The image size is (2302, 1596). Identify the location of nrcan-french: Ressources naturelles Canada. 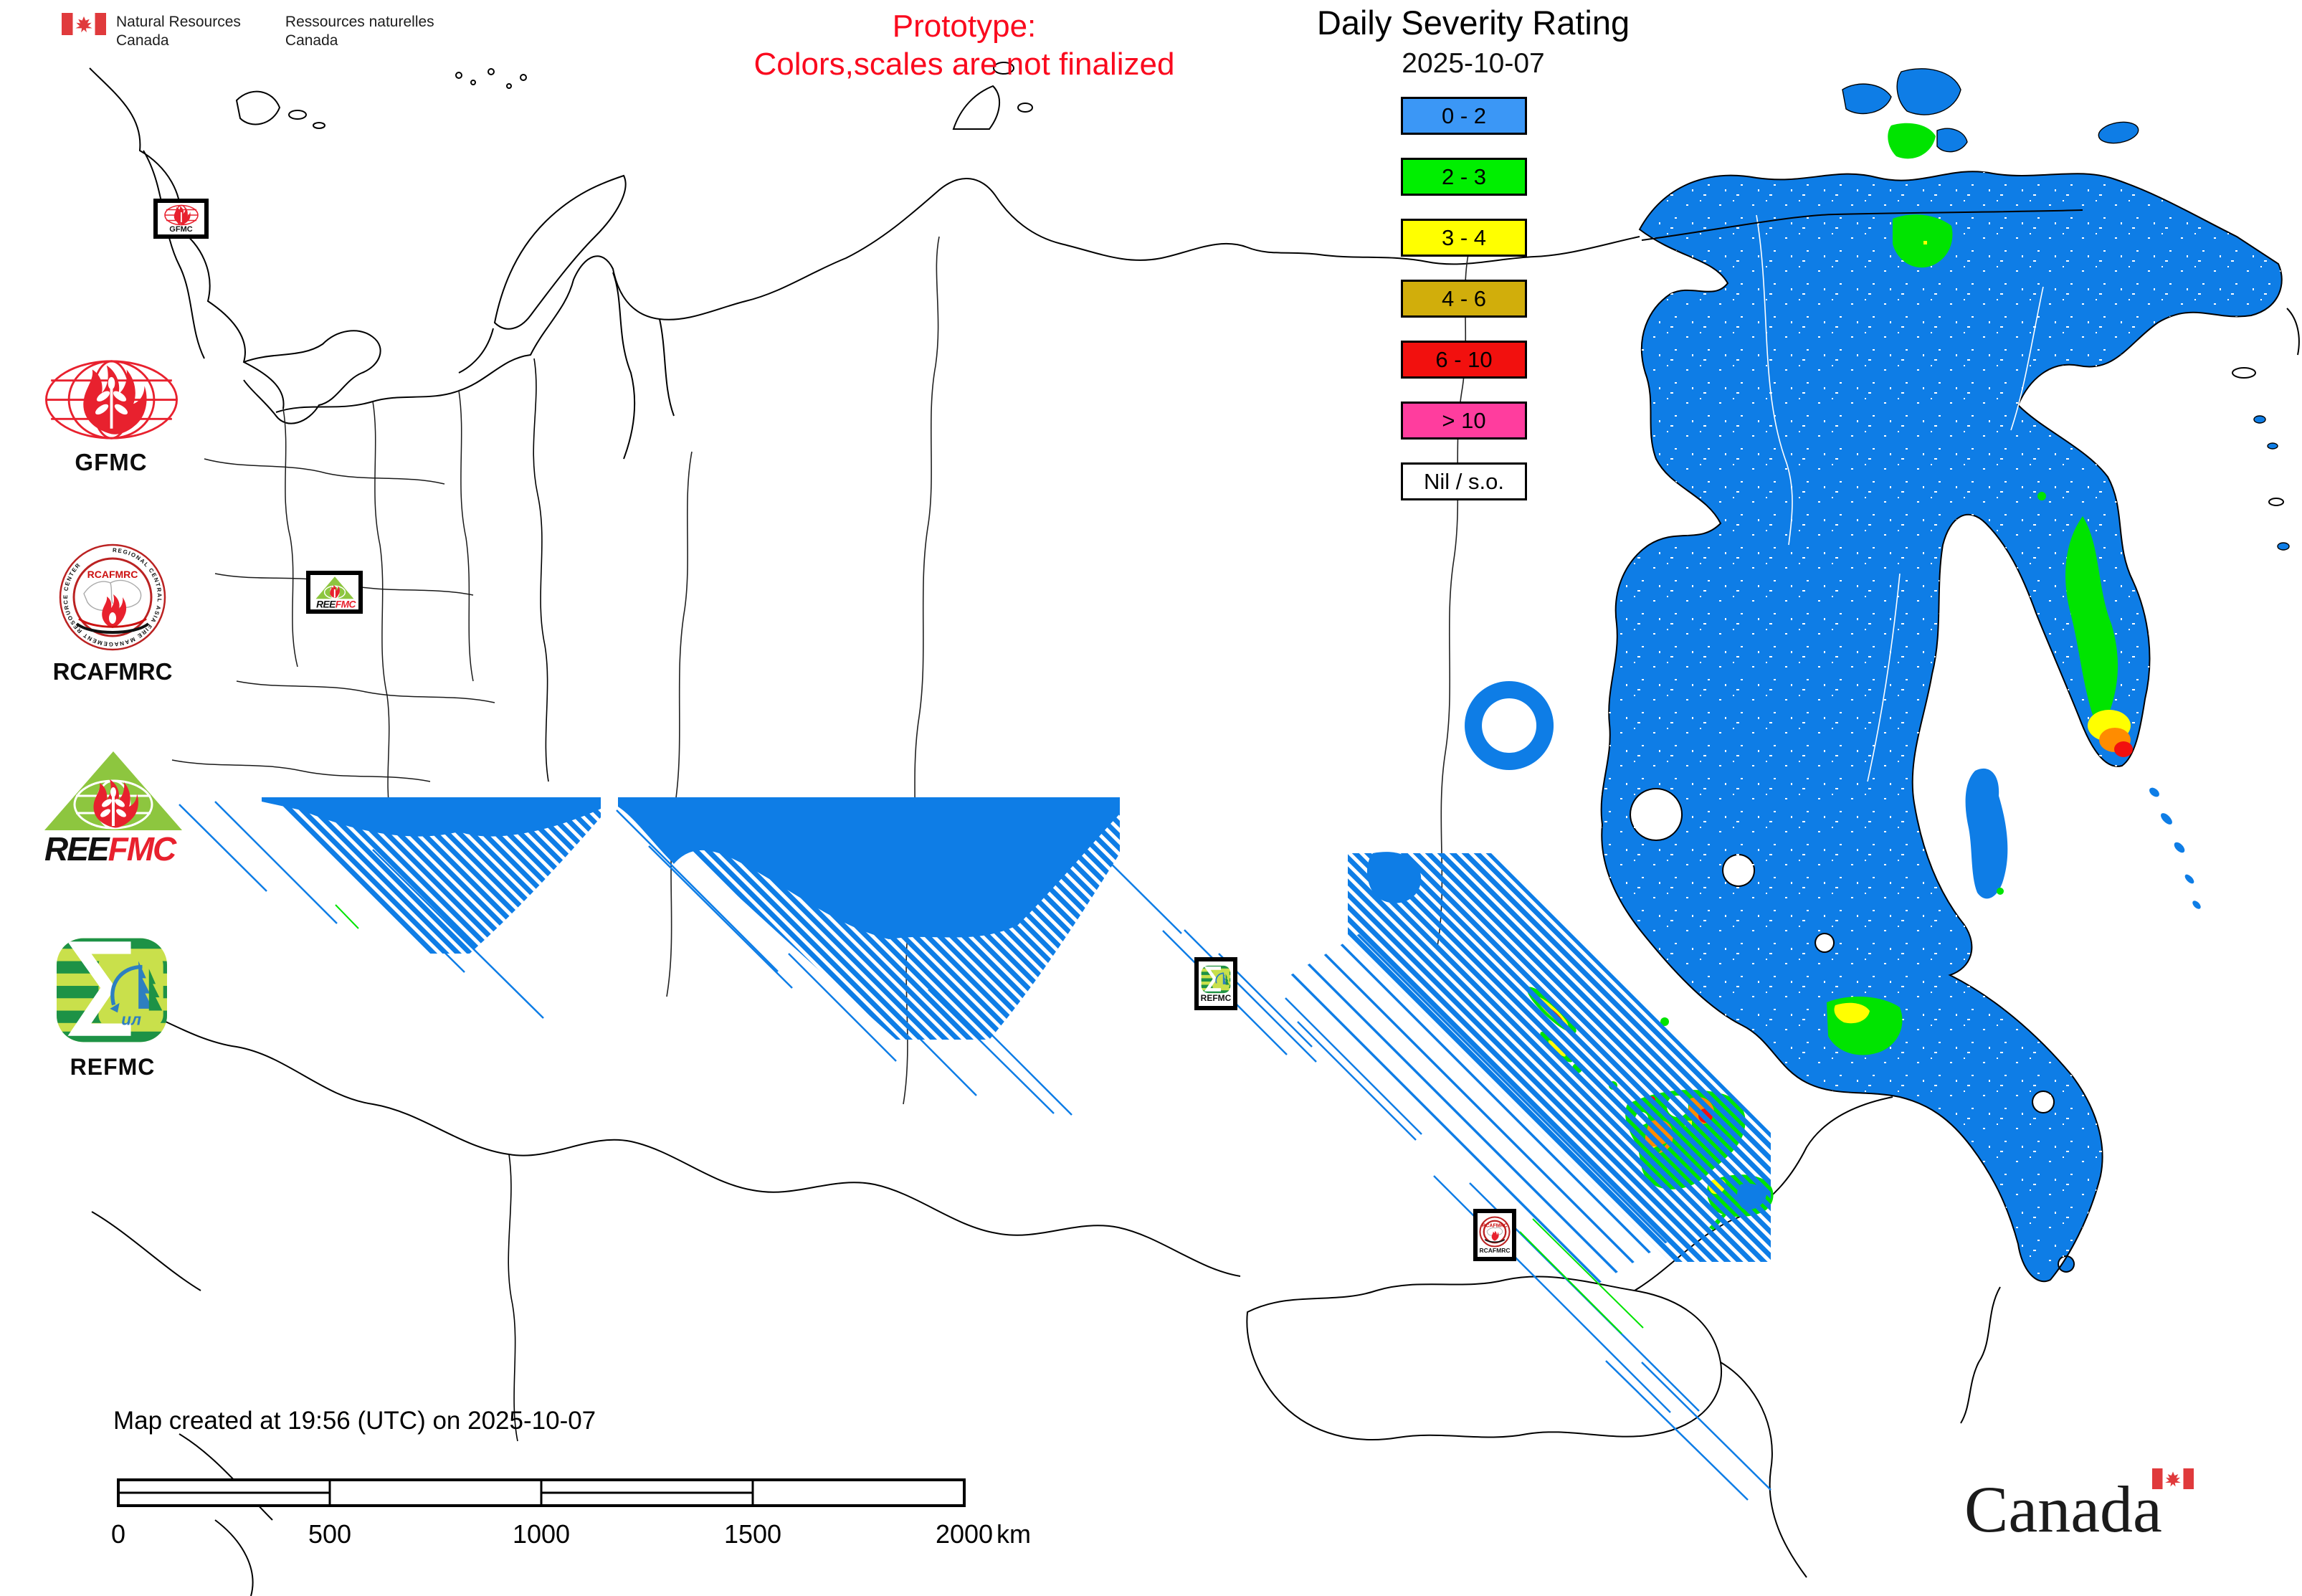
(359, 31).